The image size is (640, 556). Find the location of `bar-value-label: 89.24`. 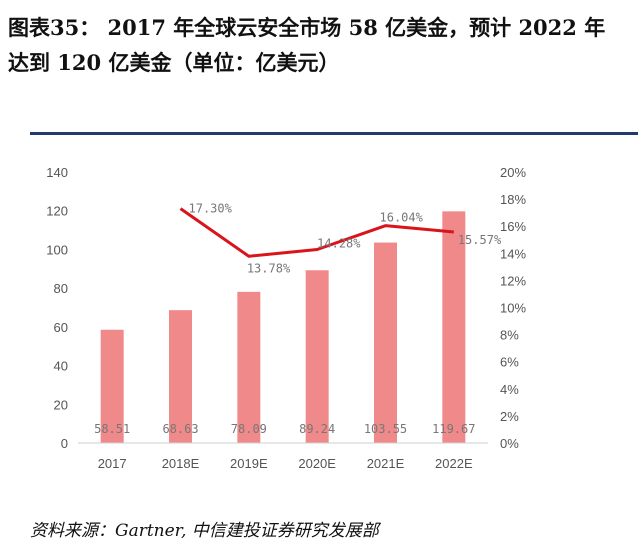

bar-value-label: 89.24 is located at coordinates (317, 429).